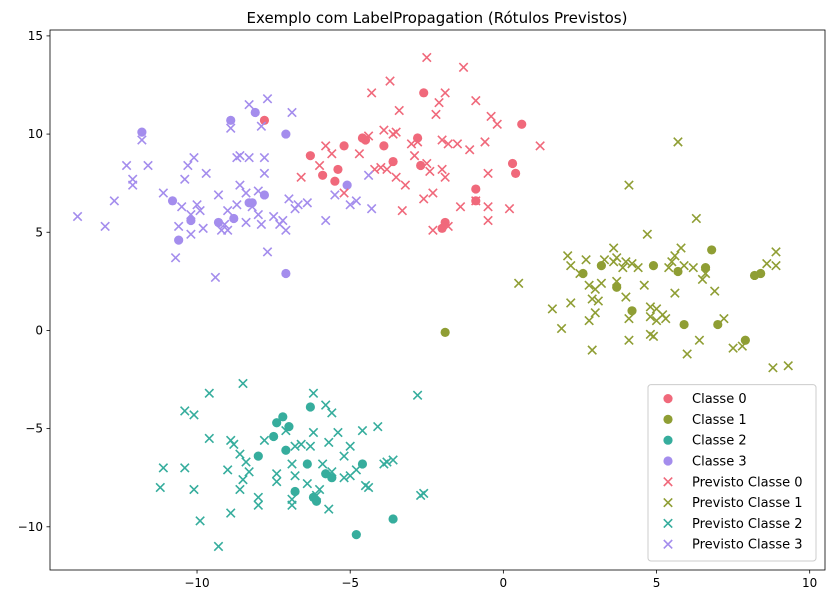 This screenshot has width=833, height=605. Describe the element at coordinates (747, 503) in the screenshot. I see `legend-label: Previsto Classe 1` at that location.